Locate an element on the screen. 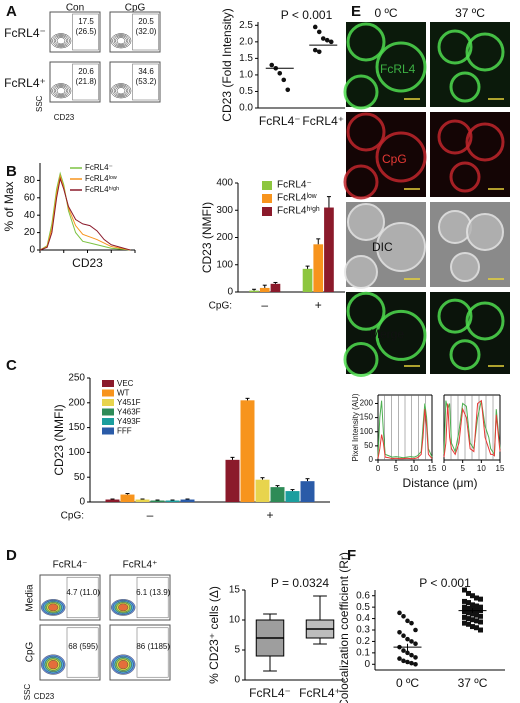  legend-label: Y451F is located at coordinates (129, 402).